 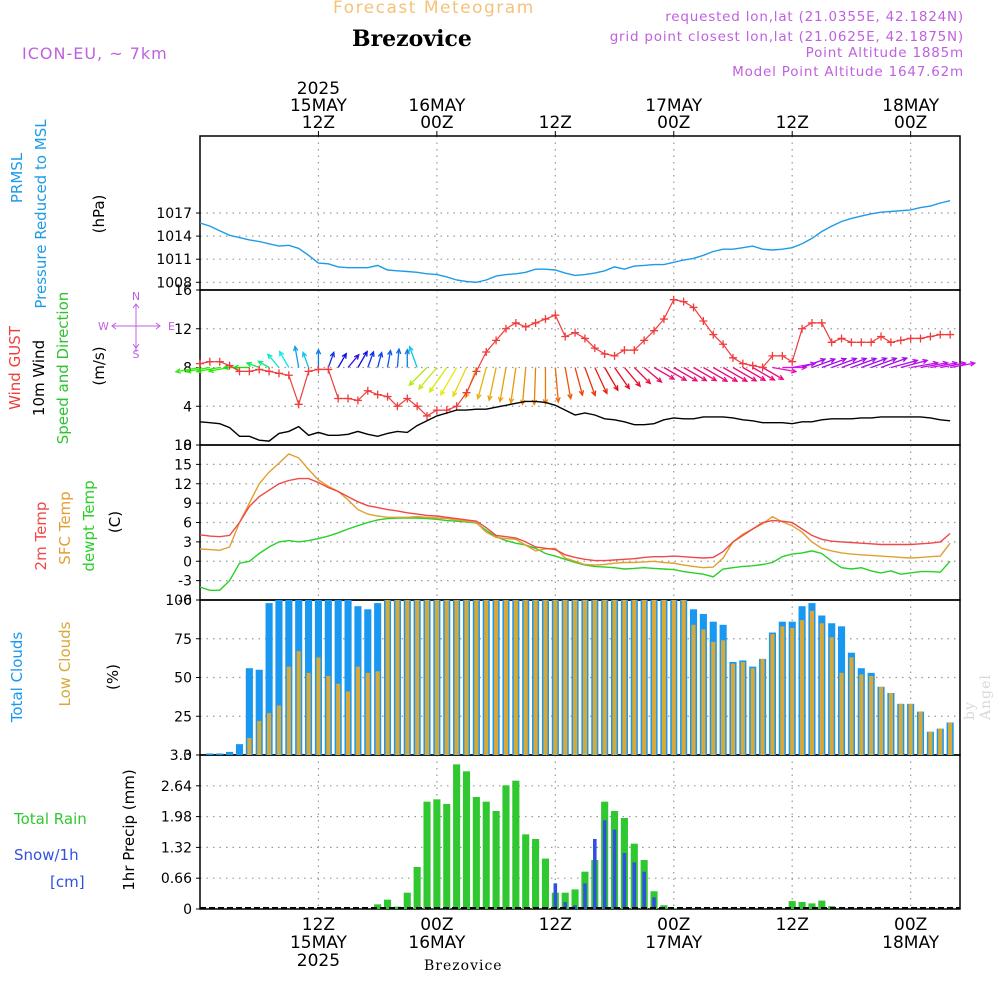 I want to click on y-tick-label: 0, so click(x=187, y=910).